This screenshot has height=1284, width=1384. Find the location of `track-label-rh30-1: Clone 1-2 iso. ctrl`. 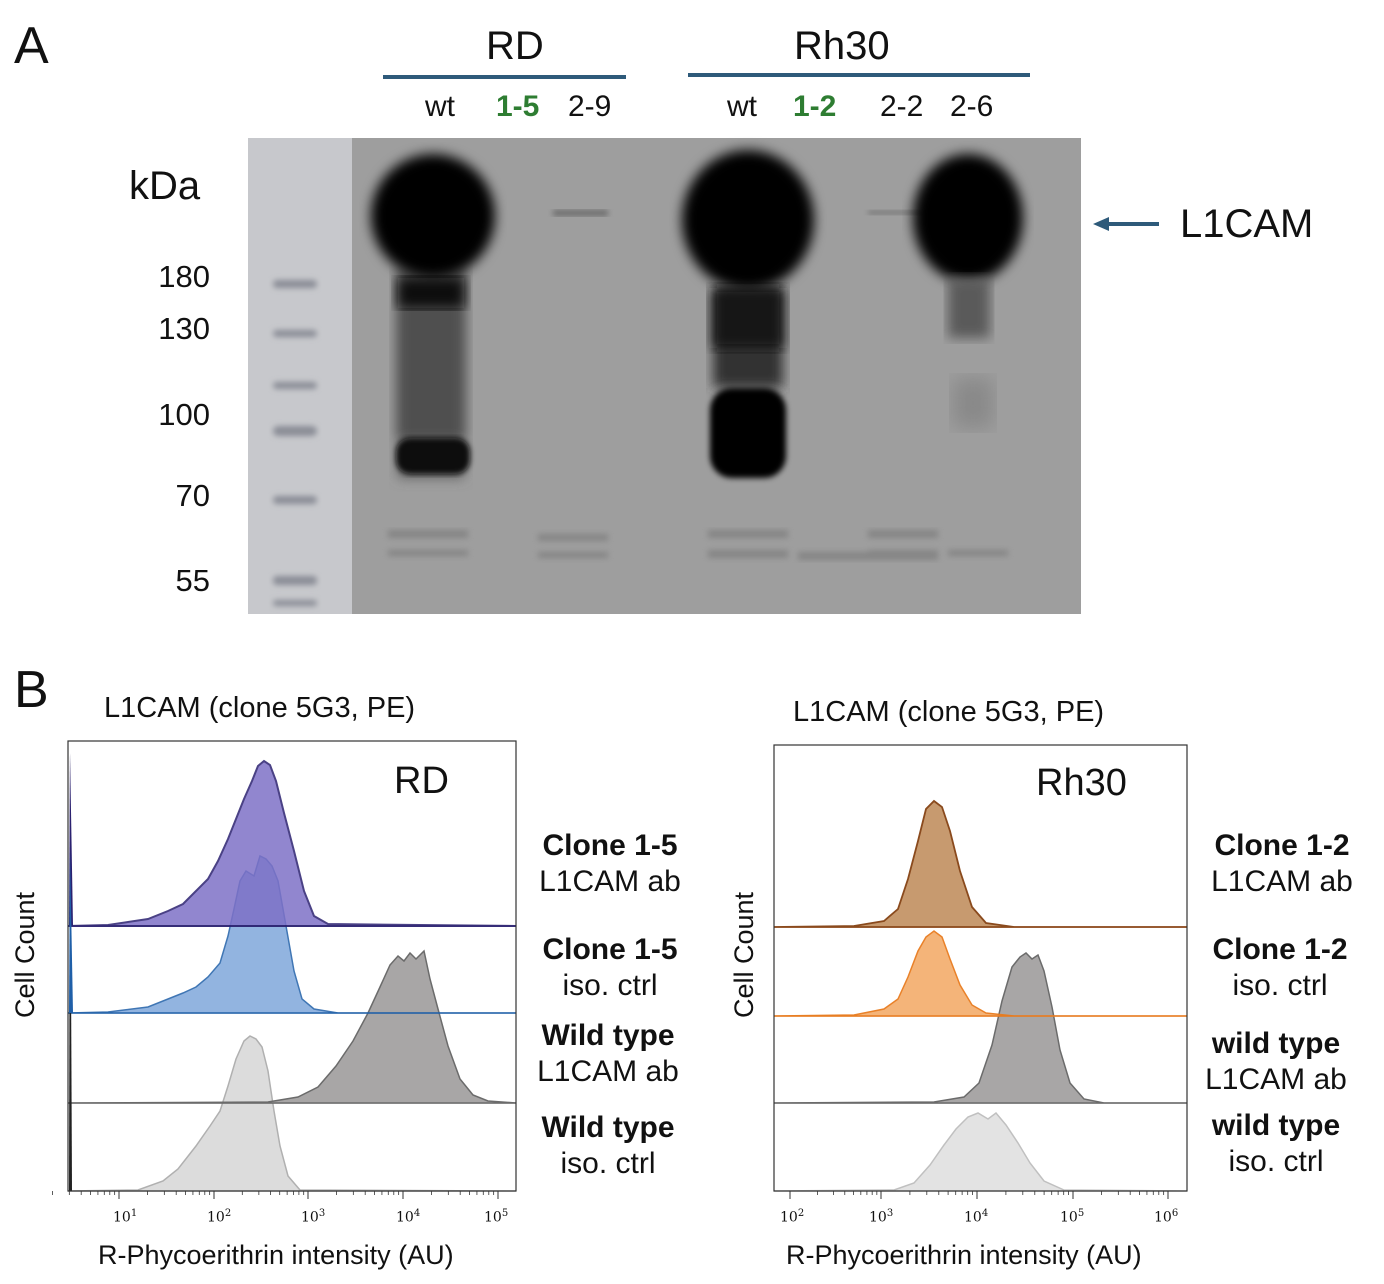

track-label-rh30-1: Clone 1-2 iso. ctrl is located at coordinates (1280, 967).